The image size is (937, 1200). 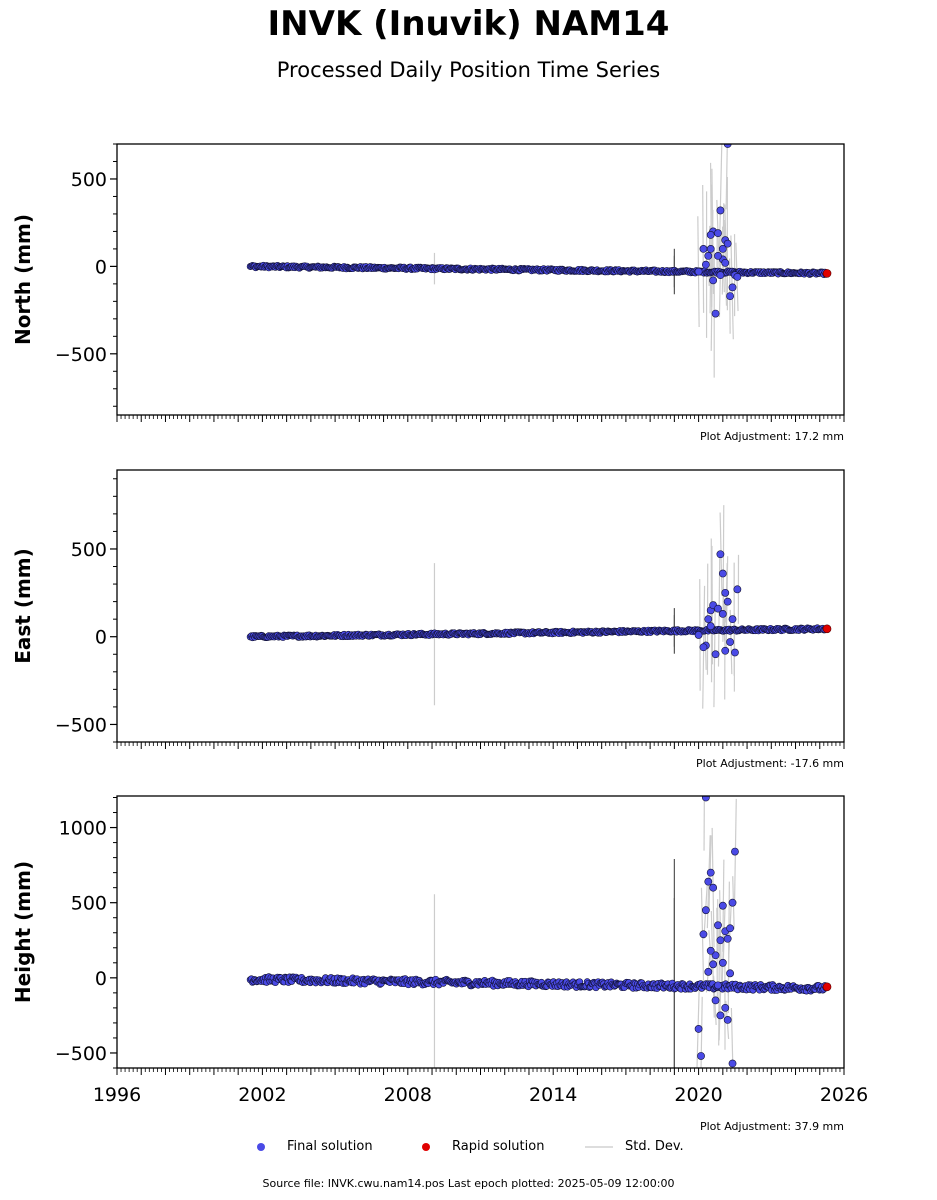 What do you see at coordinates (23, 606) in the screenshot?
I see `y-axis-label: East (mm)` at bounding box center [23, 606].